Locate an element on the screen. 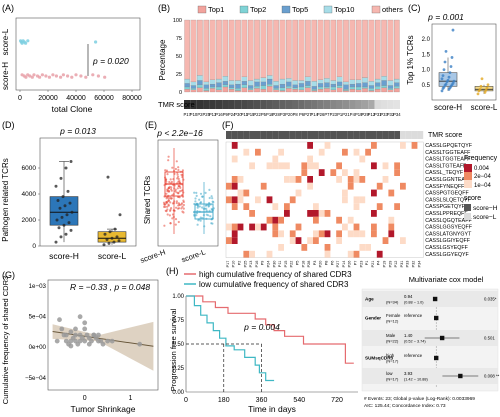 This screenshot has height=417, width=500. panel-g-point is located at coordinates (94, 335).